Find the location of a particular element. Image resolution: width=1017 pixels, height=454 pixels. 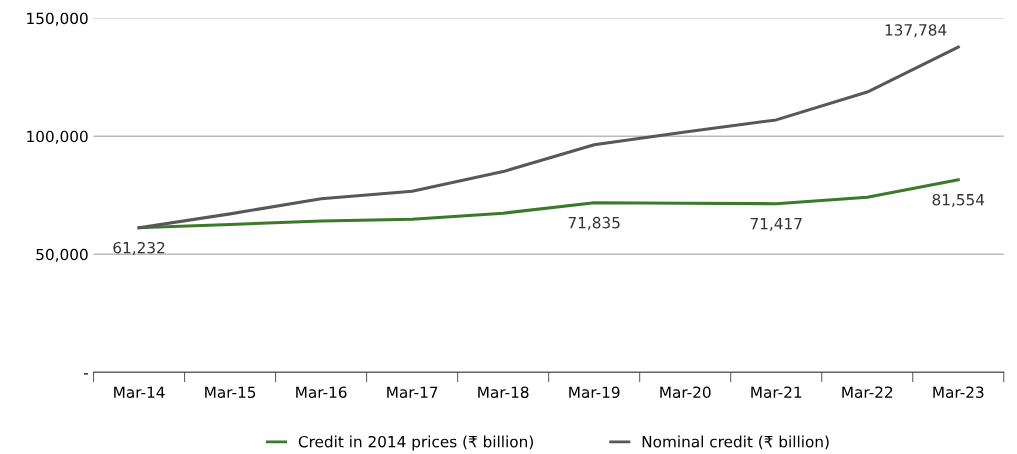

y-tick-label: 150,000 is located at coordinates (57, 19).